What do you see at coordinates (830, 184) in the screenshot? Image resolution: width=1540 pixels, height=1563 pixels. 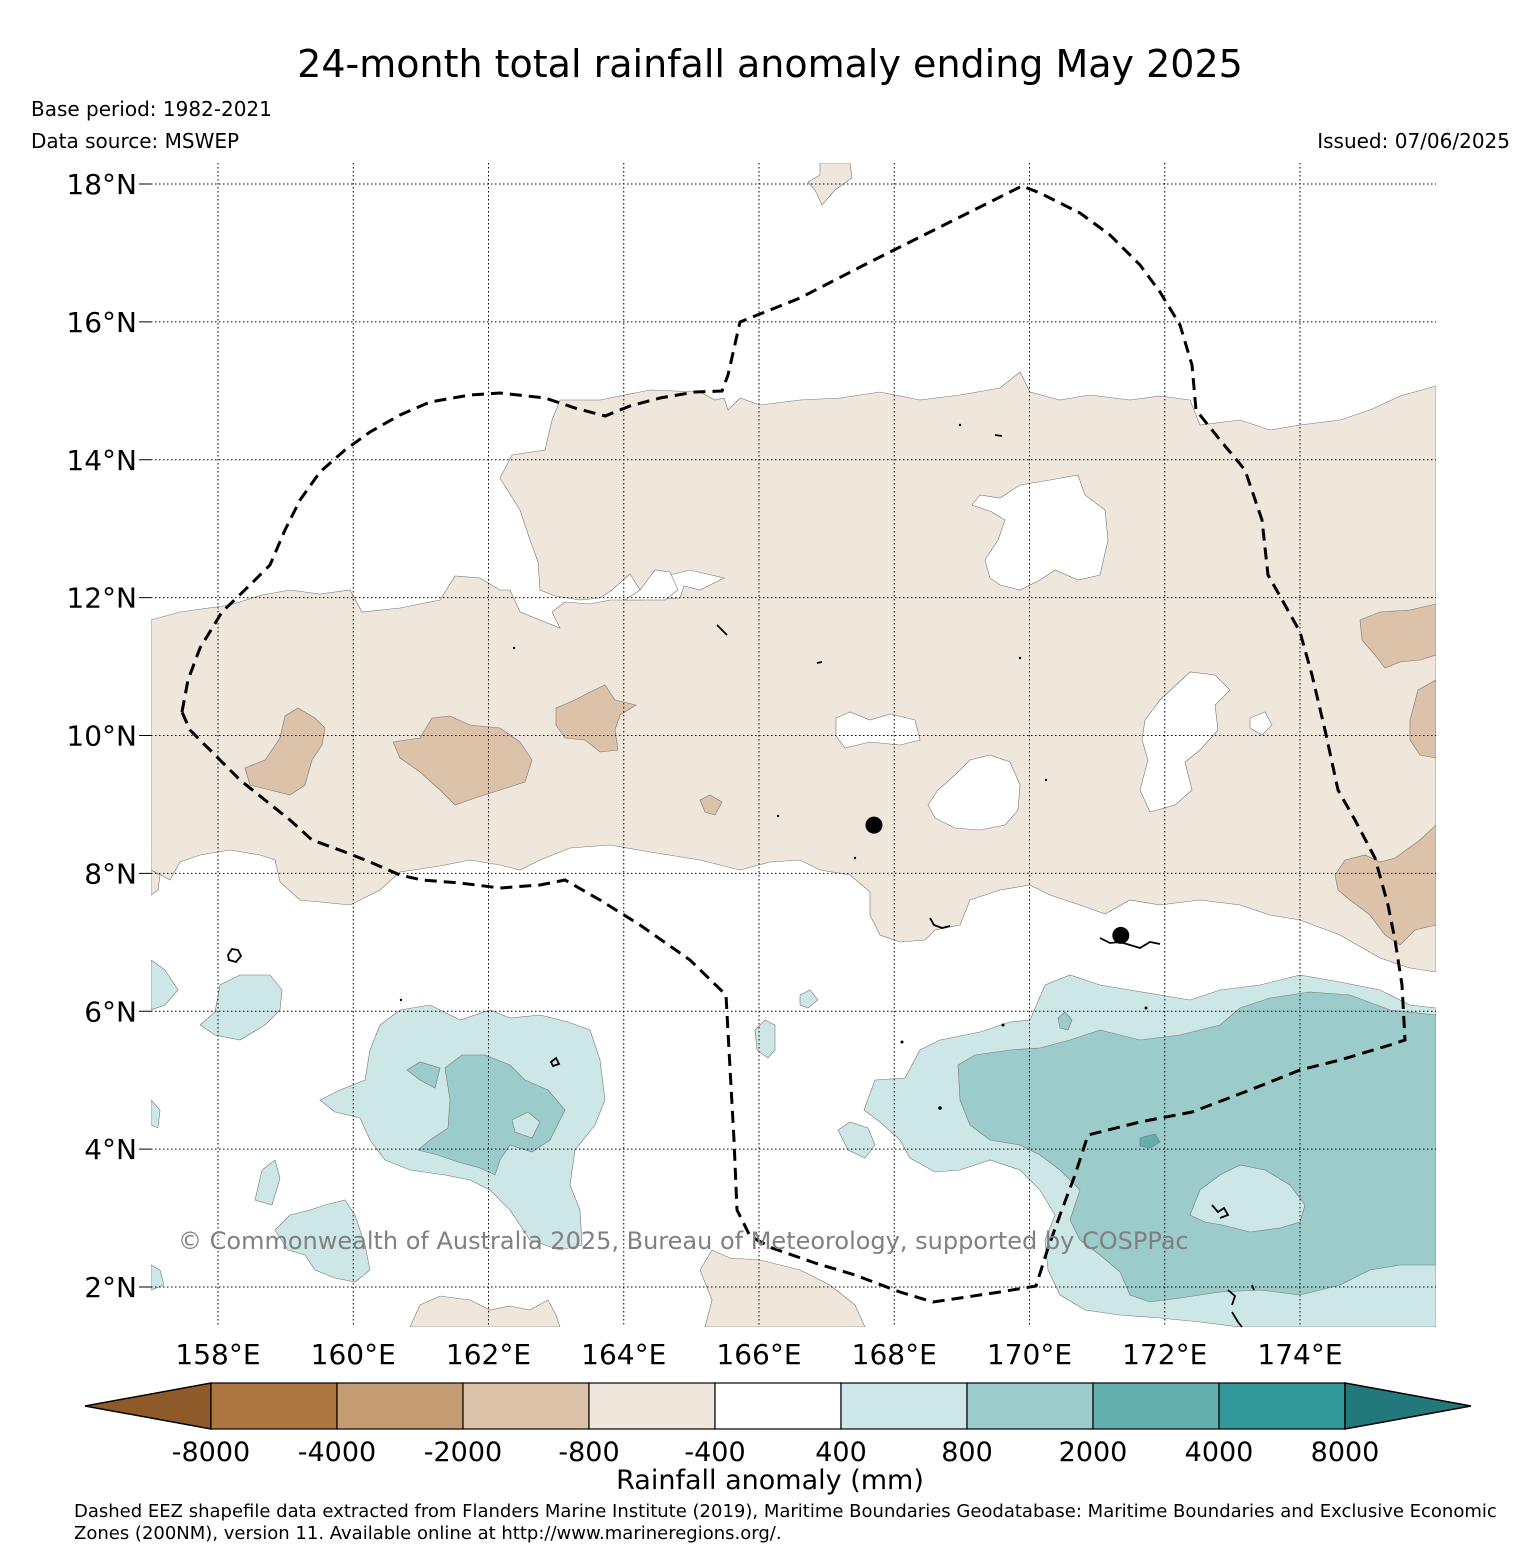 I see `anomaly-region-dry-band-north` at bounding box center [830, 184].